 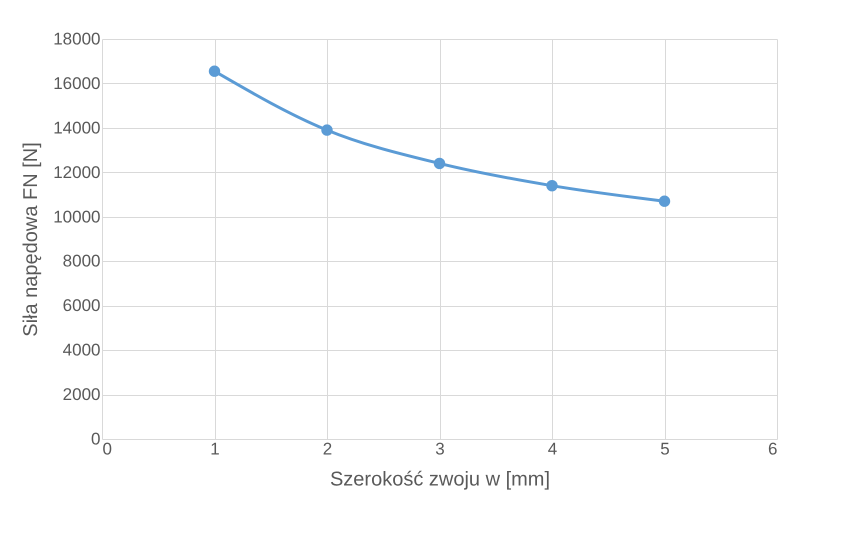 I want to click on y-tick-label: 2000, so click(x=81, y=394).